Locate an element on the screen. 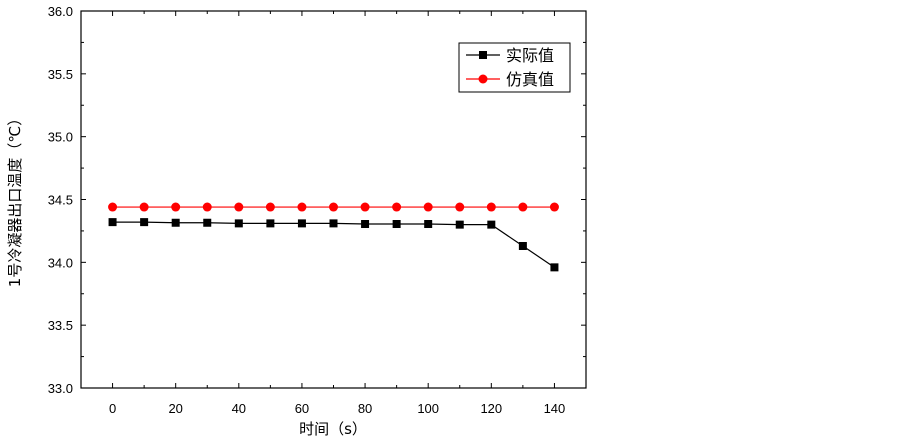 The height and width of the screenshot is (439, 903). legend-label-series-2: 仿真值 is located at coordinates (530, 79).